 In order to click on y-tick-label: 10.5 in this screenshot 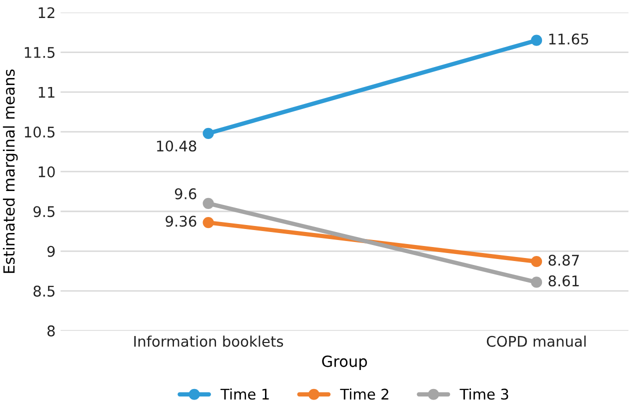, I will do `click(39, 132)`.